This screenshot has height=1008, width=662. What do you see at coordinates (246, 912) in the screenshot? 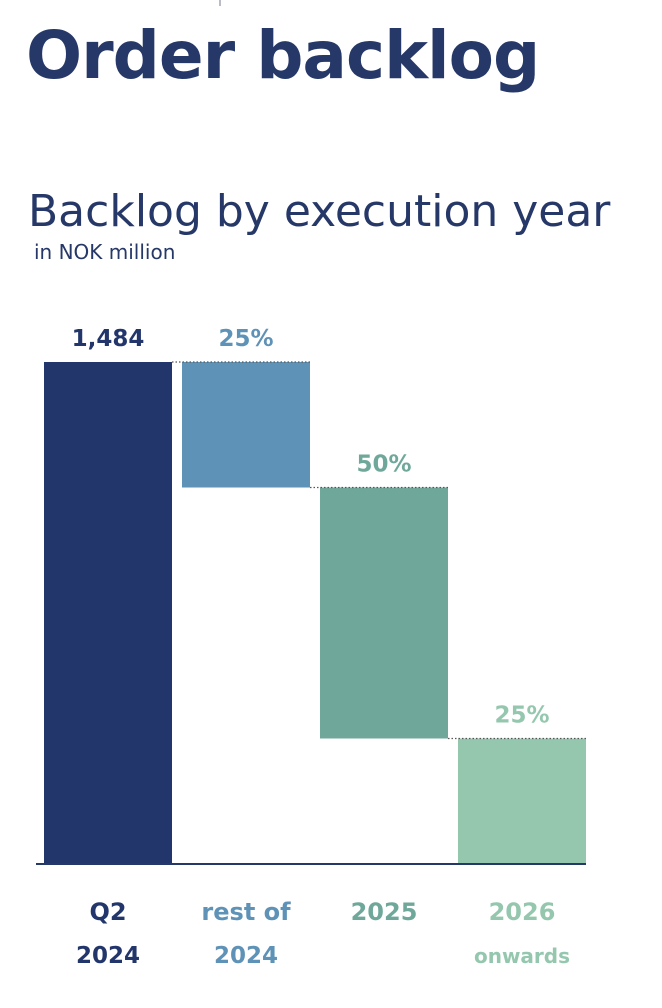
I see `tick-label-1-line1: rest of` at bounding box center [246, 912].